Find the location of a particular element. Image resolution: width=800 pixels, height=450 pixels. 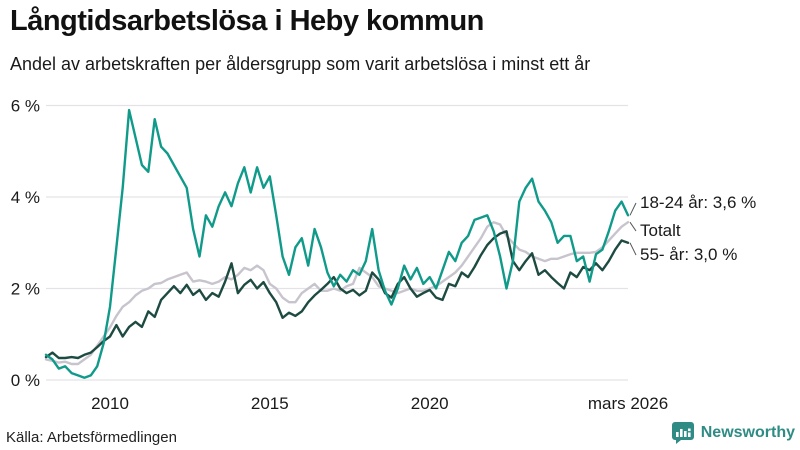

y-tick-label: 4 % is located at coordinates (25, 197).